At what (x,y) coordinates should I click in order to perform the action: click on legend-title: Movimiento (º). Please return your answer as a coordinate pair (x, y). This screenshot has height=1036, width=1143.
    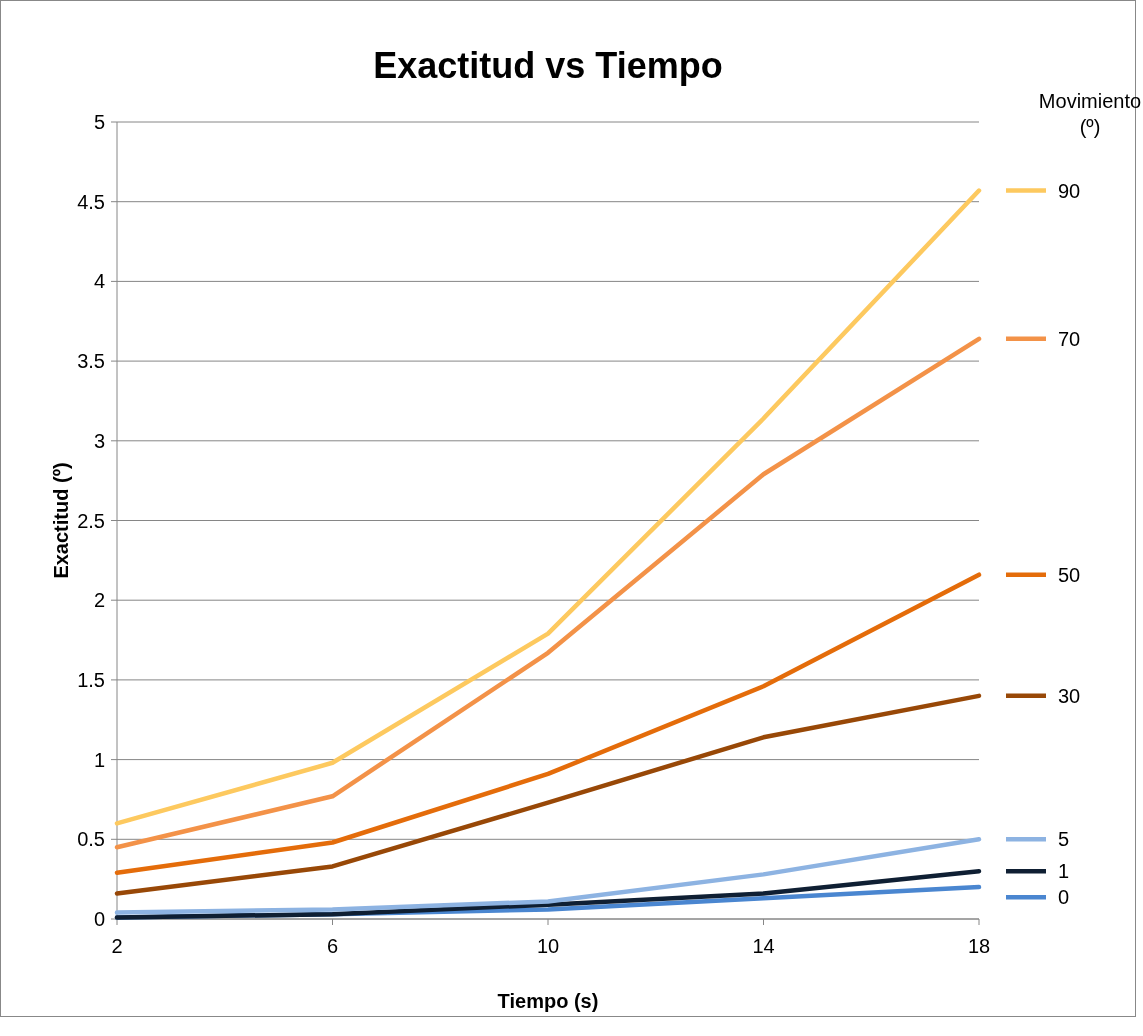
    Looking at the image, I should click on (1090, 114).